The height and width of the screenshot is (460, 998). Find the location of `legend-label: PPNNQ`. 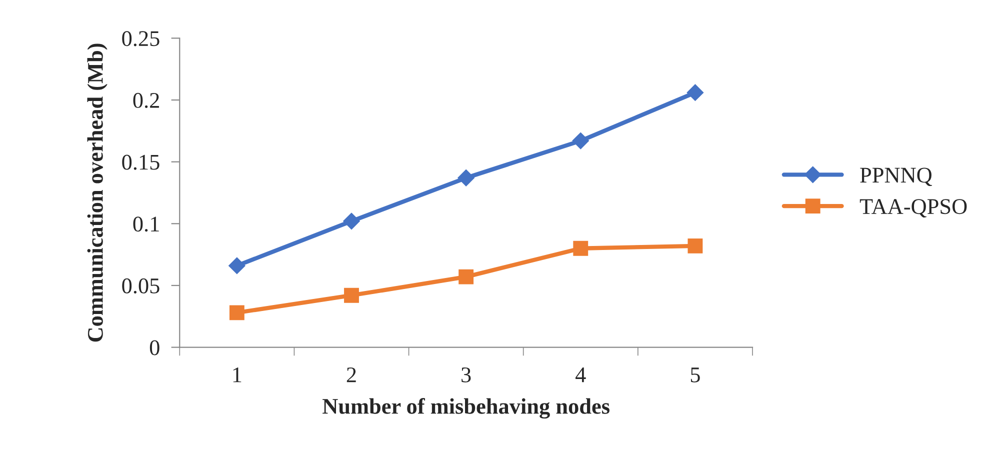

legend-label: PPNNQ is located at coordinates (896, 177).